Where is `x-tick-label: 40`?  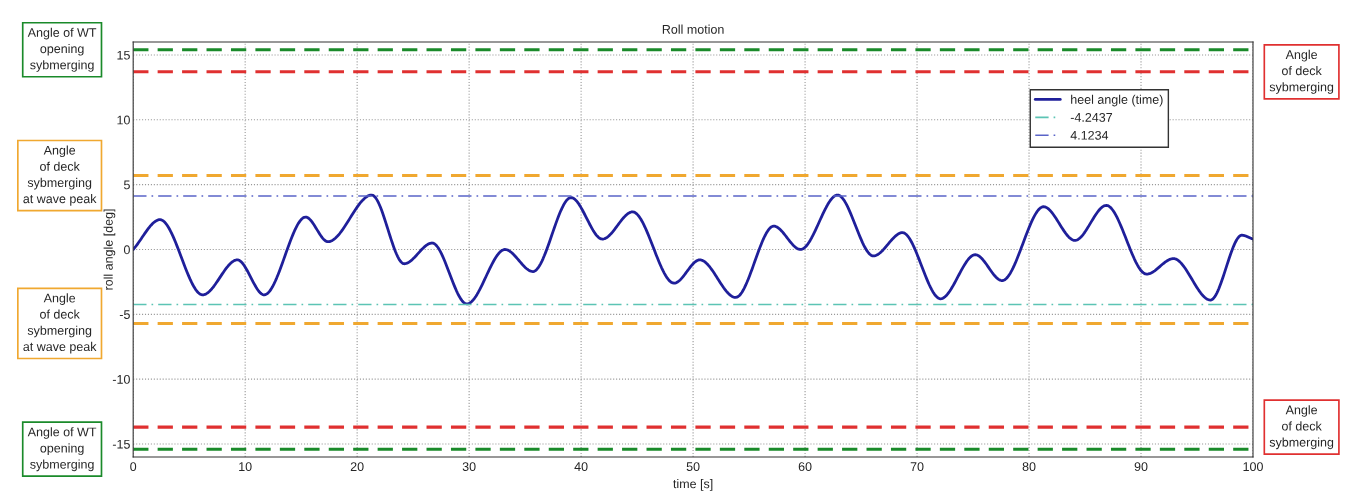
x-tick-label: 40 is located at coordinates (581, 467).